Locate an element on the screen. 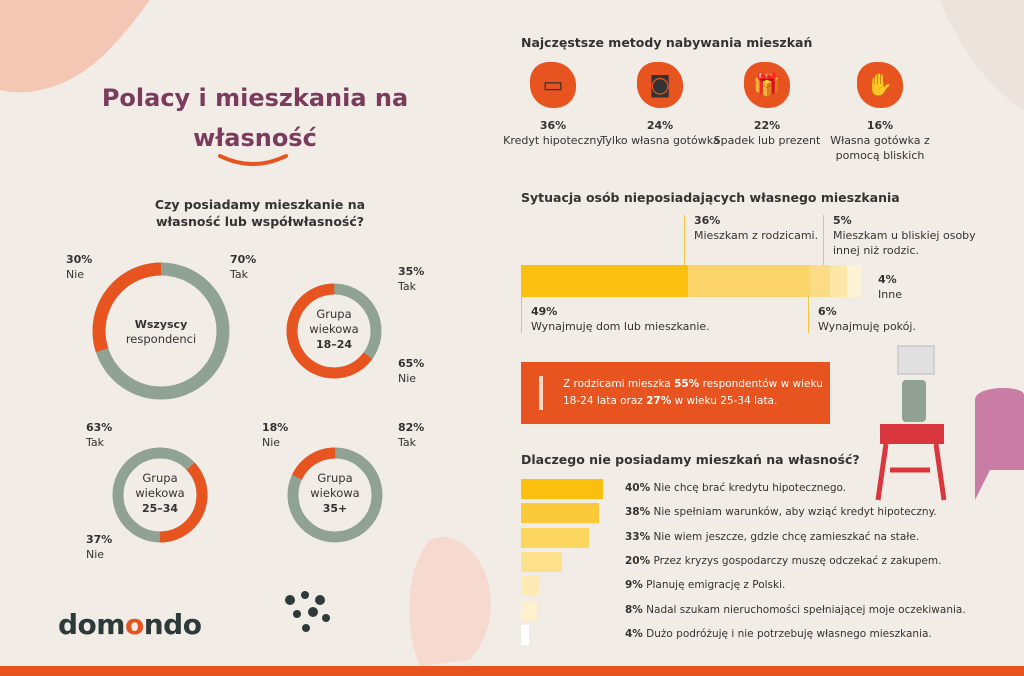  ownership-donuts is located at coordinates (237, 402).